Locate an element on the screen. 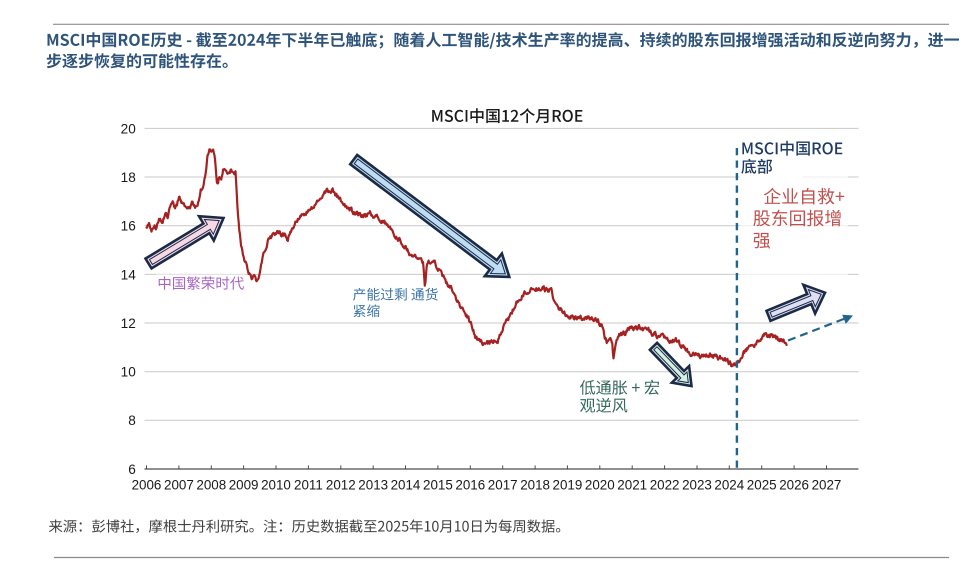 This screenshot has width=972, height=588. svg-text: 2017 is located at coordinates (503, 484).